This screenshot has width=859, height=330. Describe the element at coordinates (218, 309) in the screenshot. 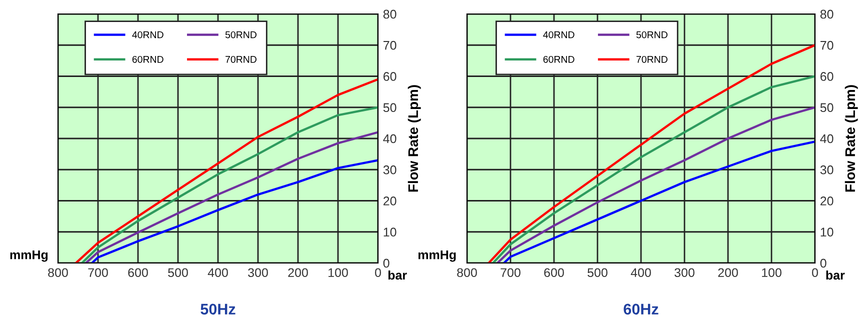

I see `text: 50Hz` at that location.